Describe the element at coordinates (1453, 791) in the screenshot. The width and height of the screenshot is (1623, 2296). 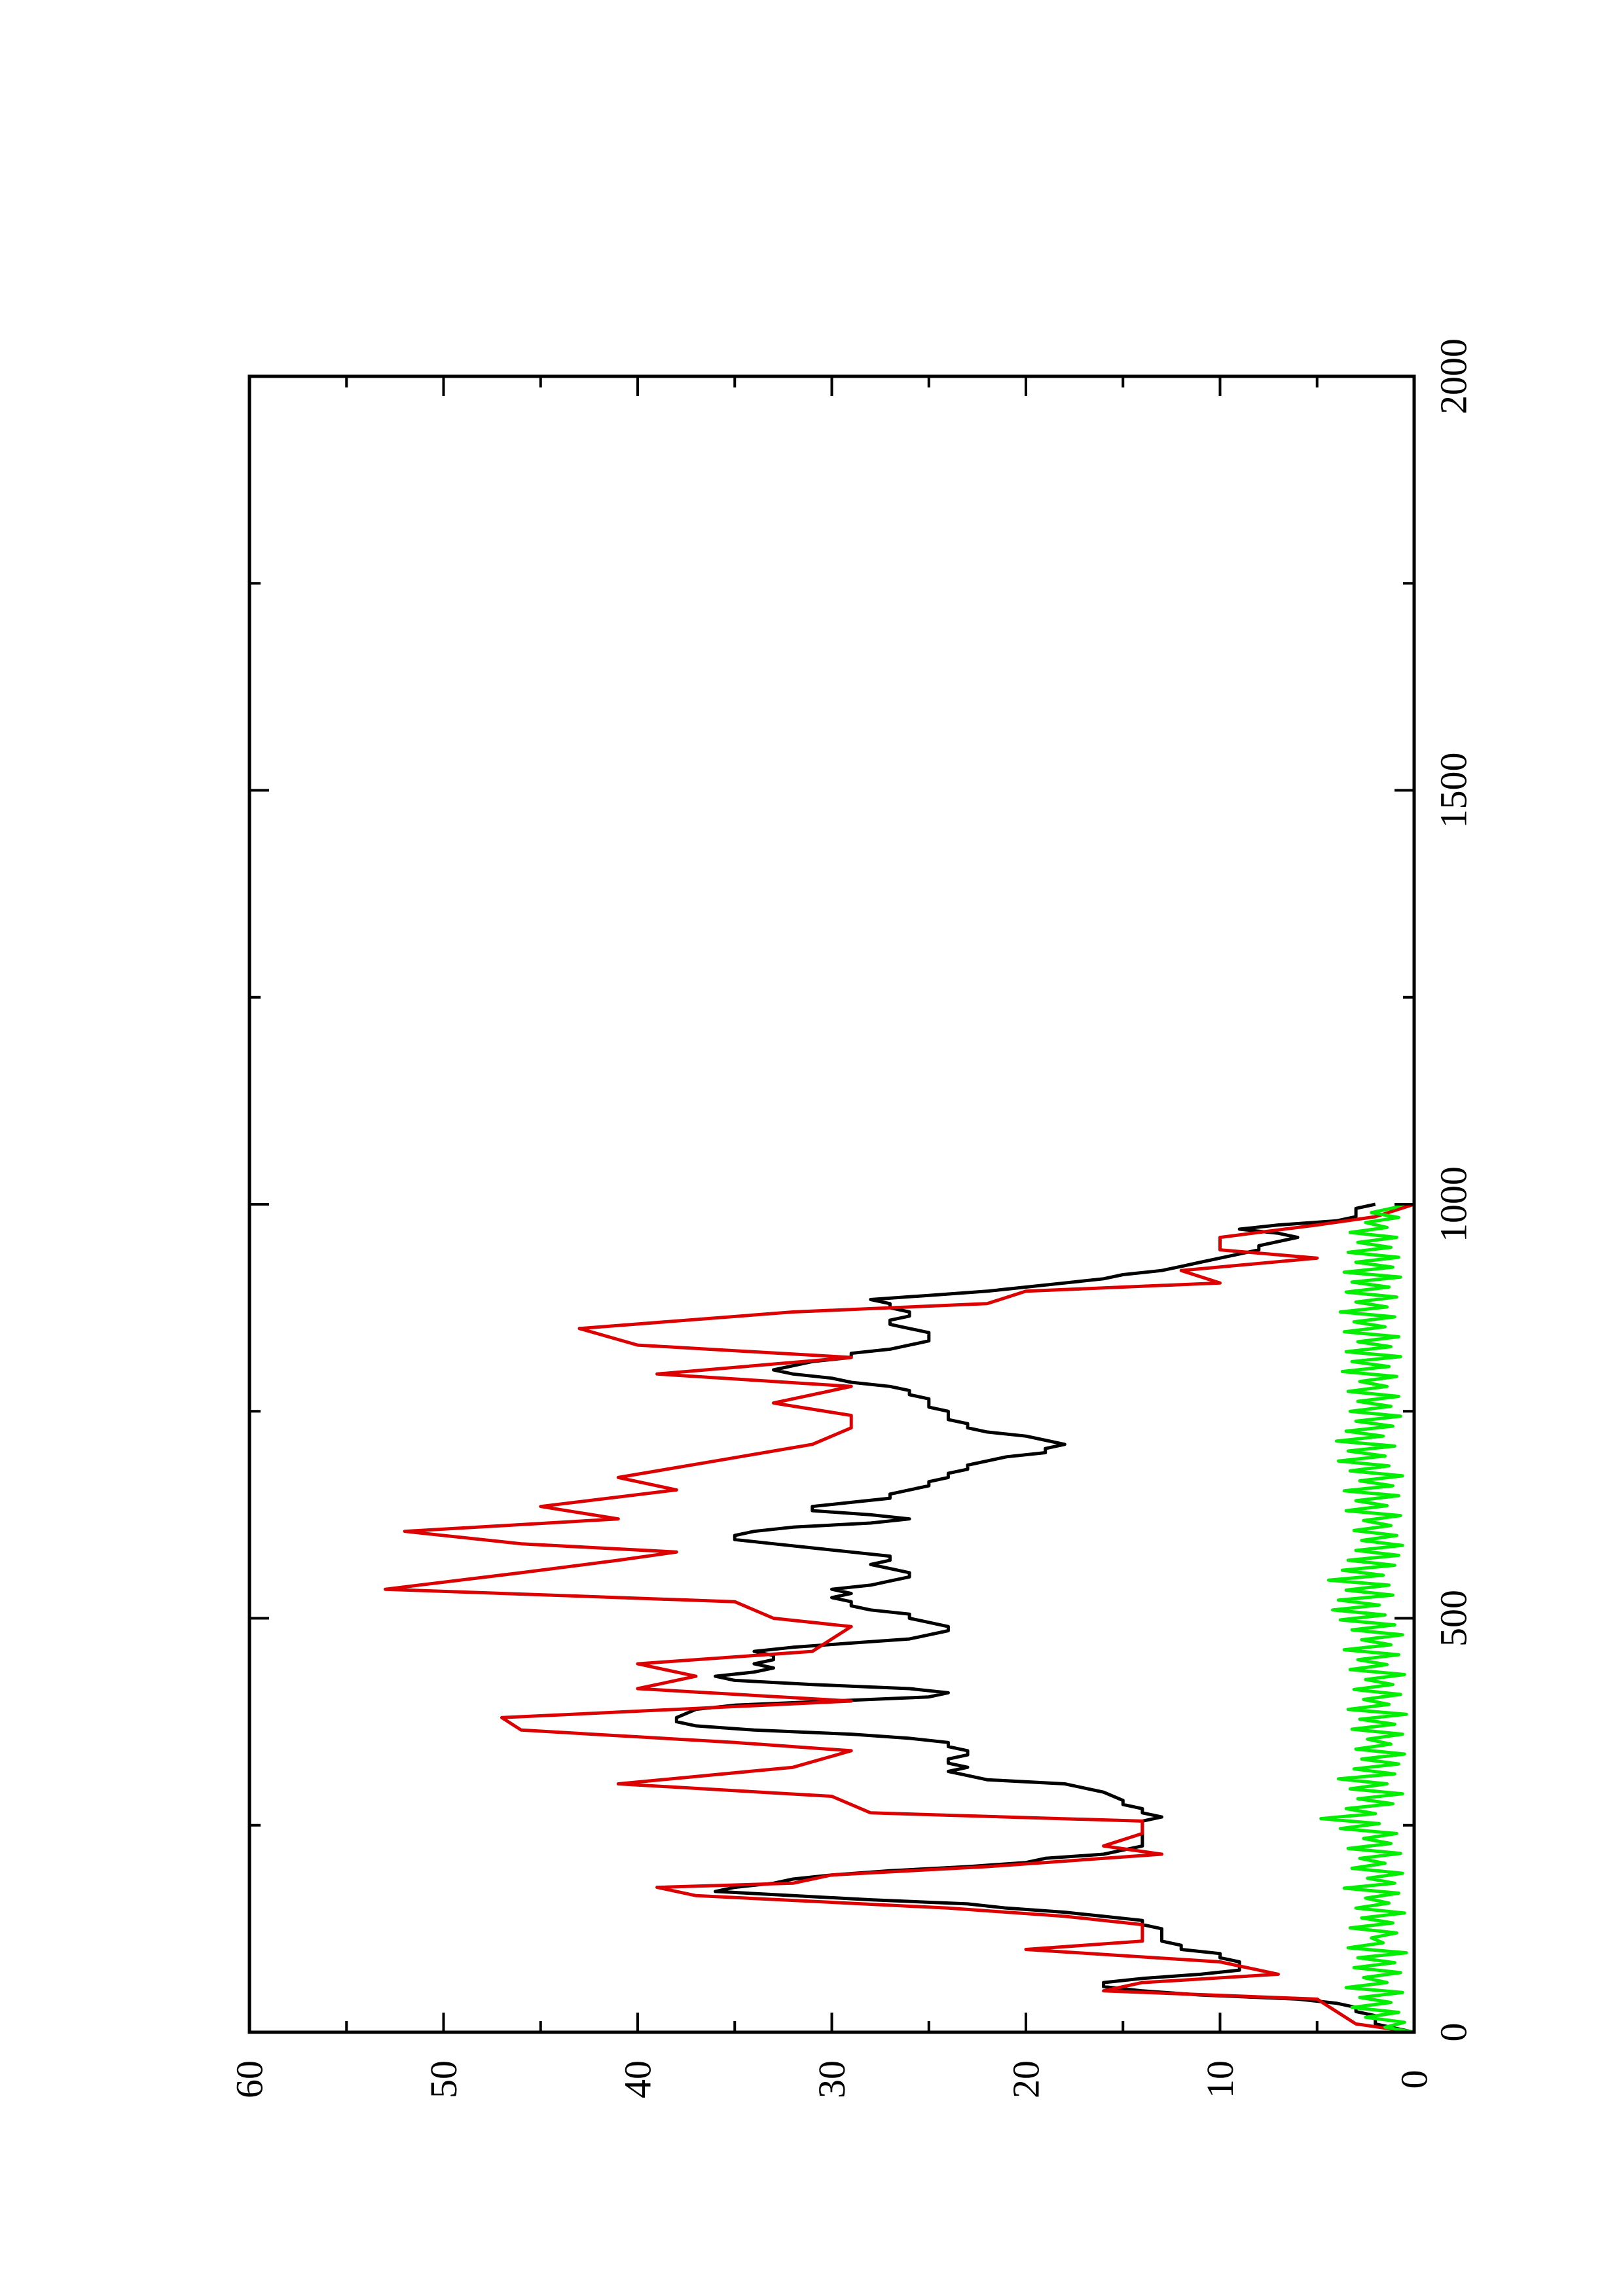
I see `x-tick-label: 1500` at that location.